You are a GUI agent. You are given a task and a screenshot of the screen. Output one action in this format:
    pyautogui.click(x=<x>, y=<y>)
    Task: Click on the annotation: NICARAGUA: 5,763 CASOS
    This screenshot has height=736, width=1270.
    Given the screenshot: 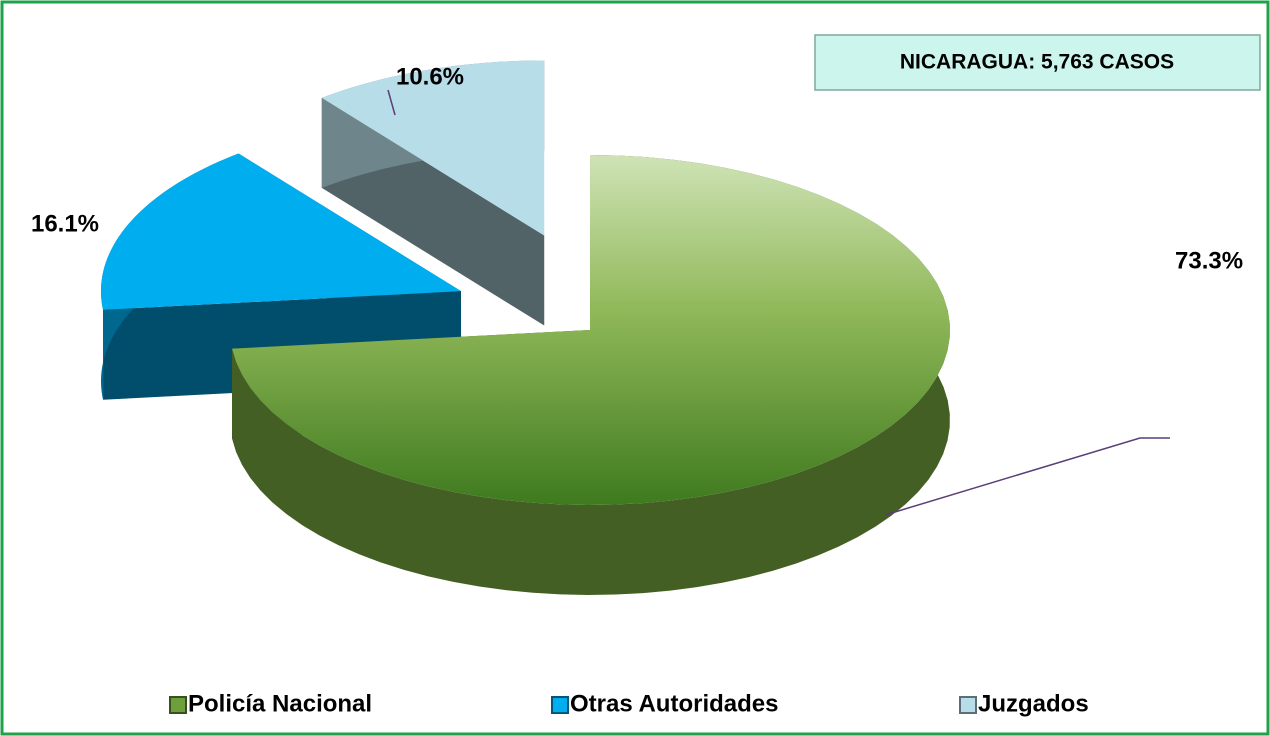 What is the action you would take?
    pyautogui.click(x=1037, y=62)
    